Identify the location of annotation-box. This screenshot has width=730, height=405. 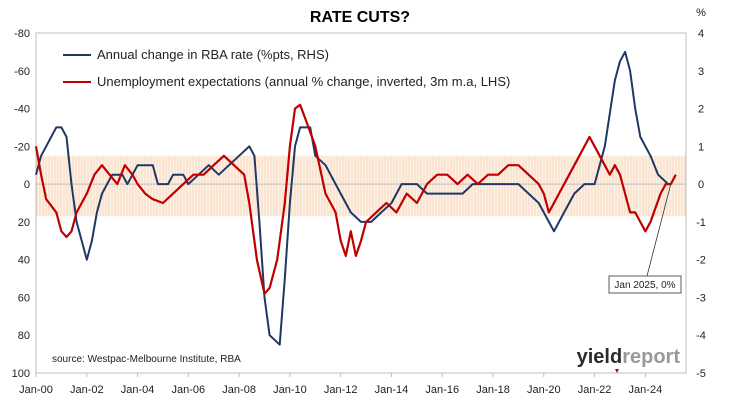
(645, 284).